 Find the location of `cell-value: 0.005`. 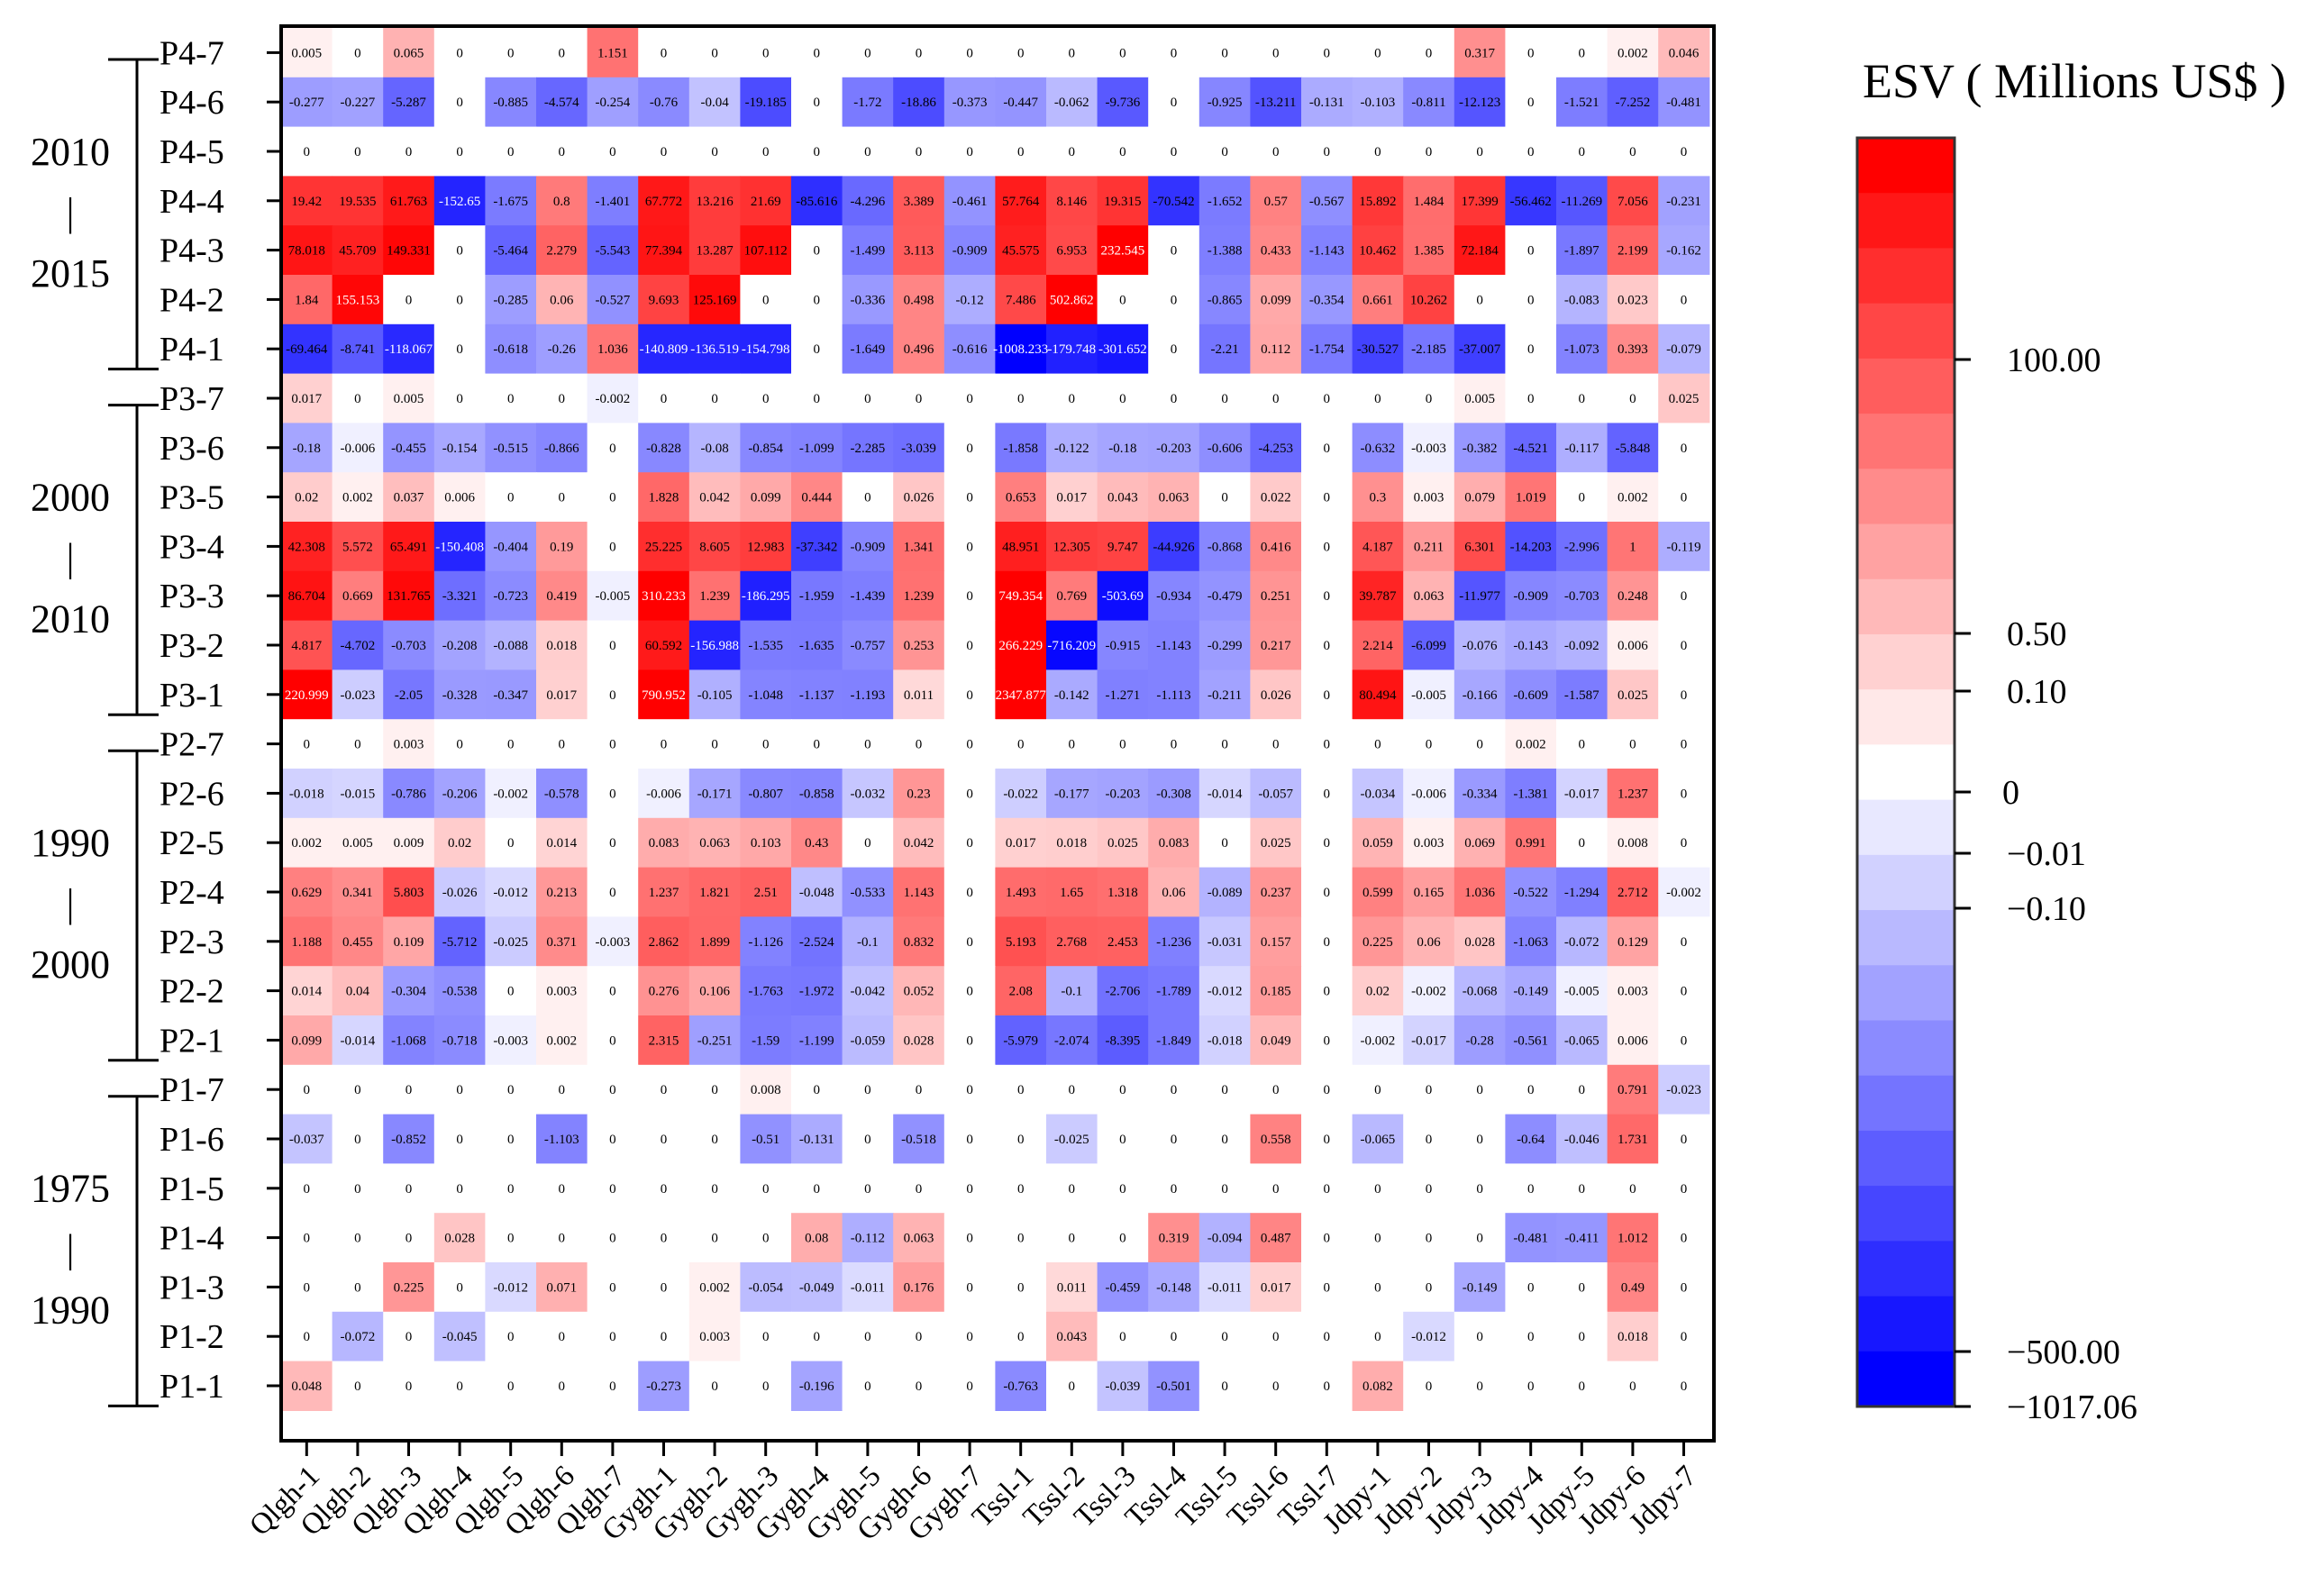

cell-value: 0.005 is located at coordinates (409, 399).